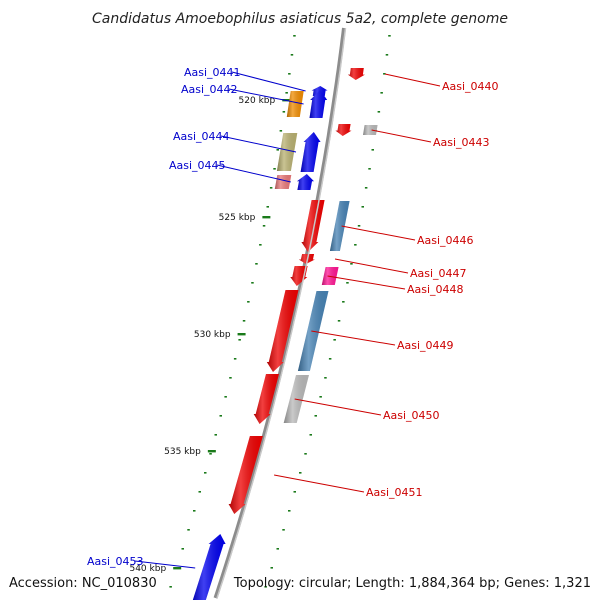 Image resolution: width=600 pixels, height=600 pixels. What do you see at coordinates (257, 101) in the screenshot?
I see `tick-label: 520 kbp` at bounding box center [257, 101].